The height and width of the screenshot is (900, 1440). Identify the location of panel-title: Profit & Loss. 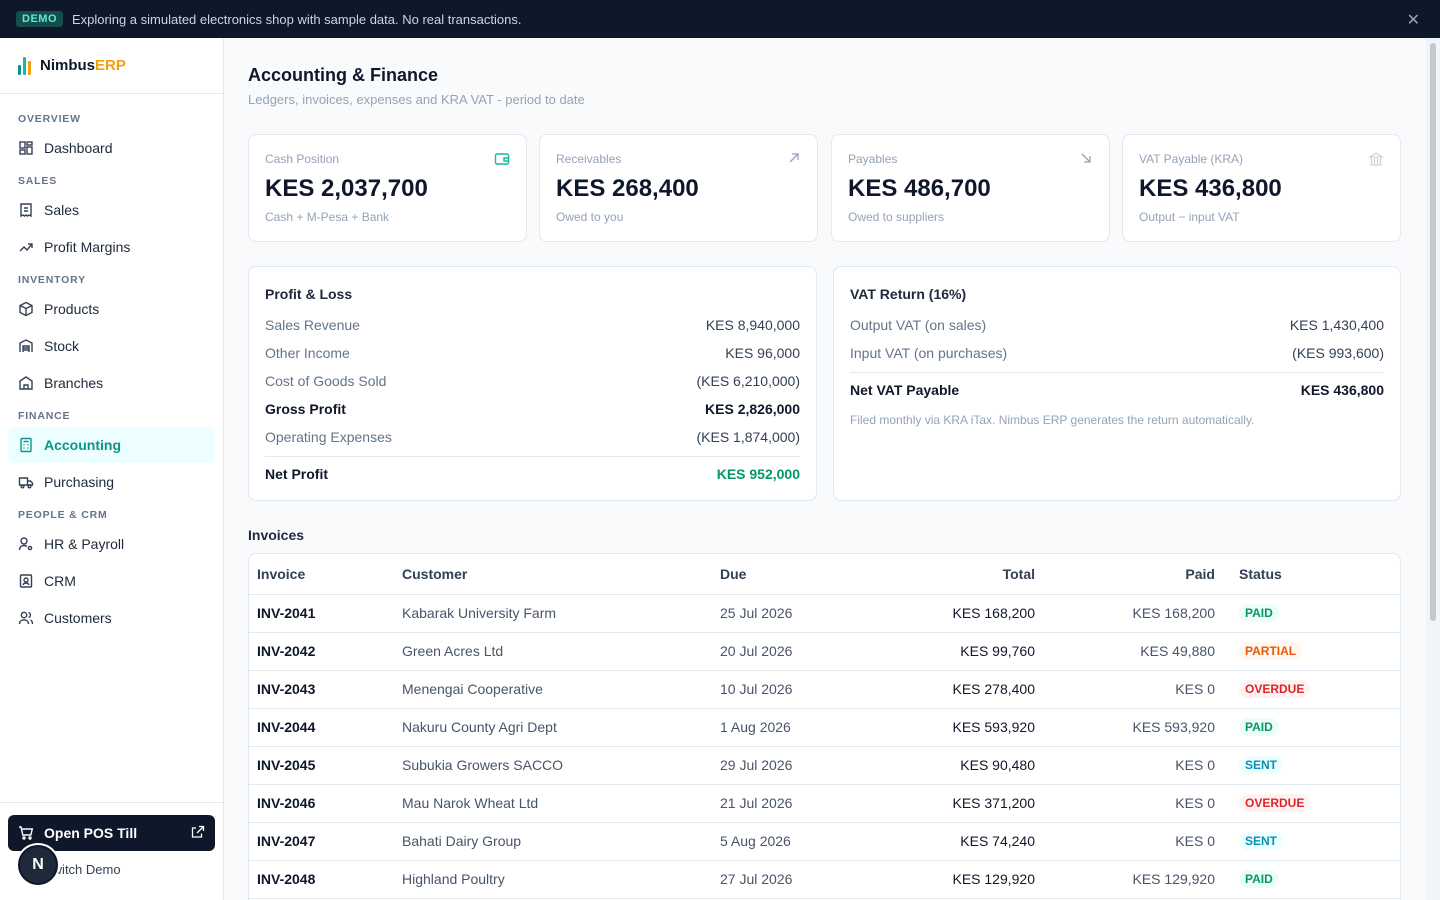
(309, 294).